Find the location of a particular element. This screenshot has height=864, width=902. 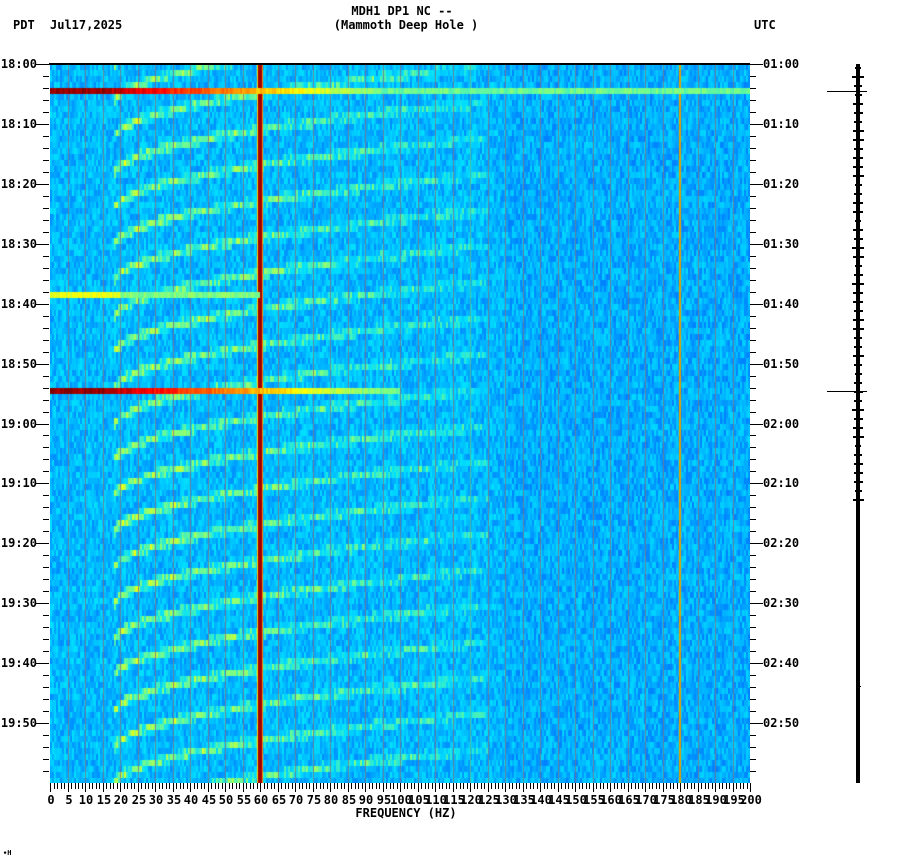

x-label: 100 is located at coordinates (401, 800).